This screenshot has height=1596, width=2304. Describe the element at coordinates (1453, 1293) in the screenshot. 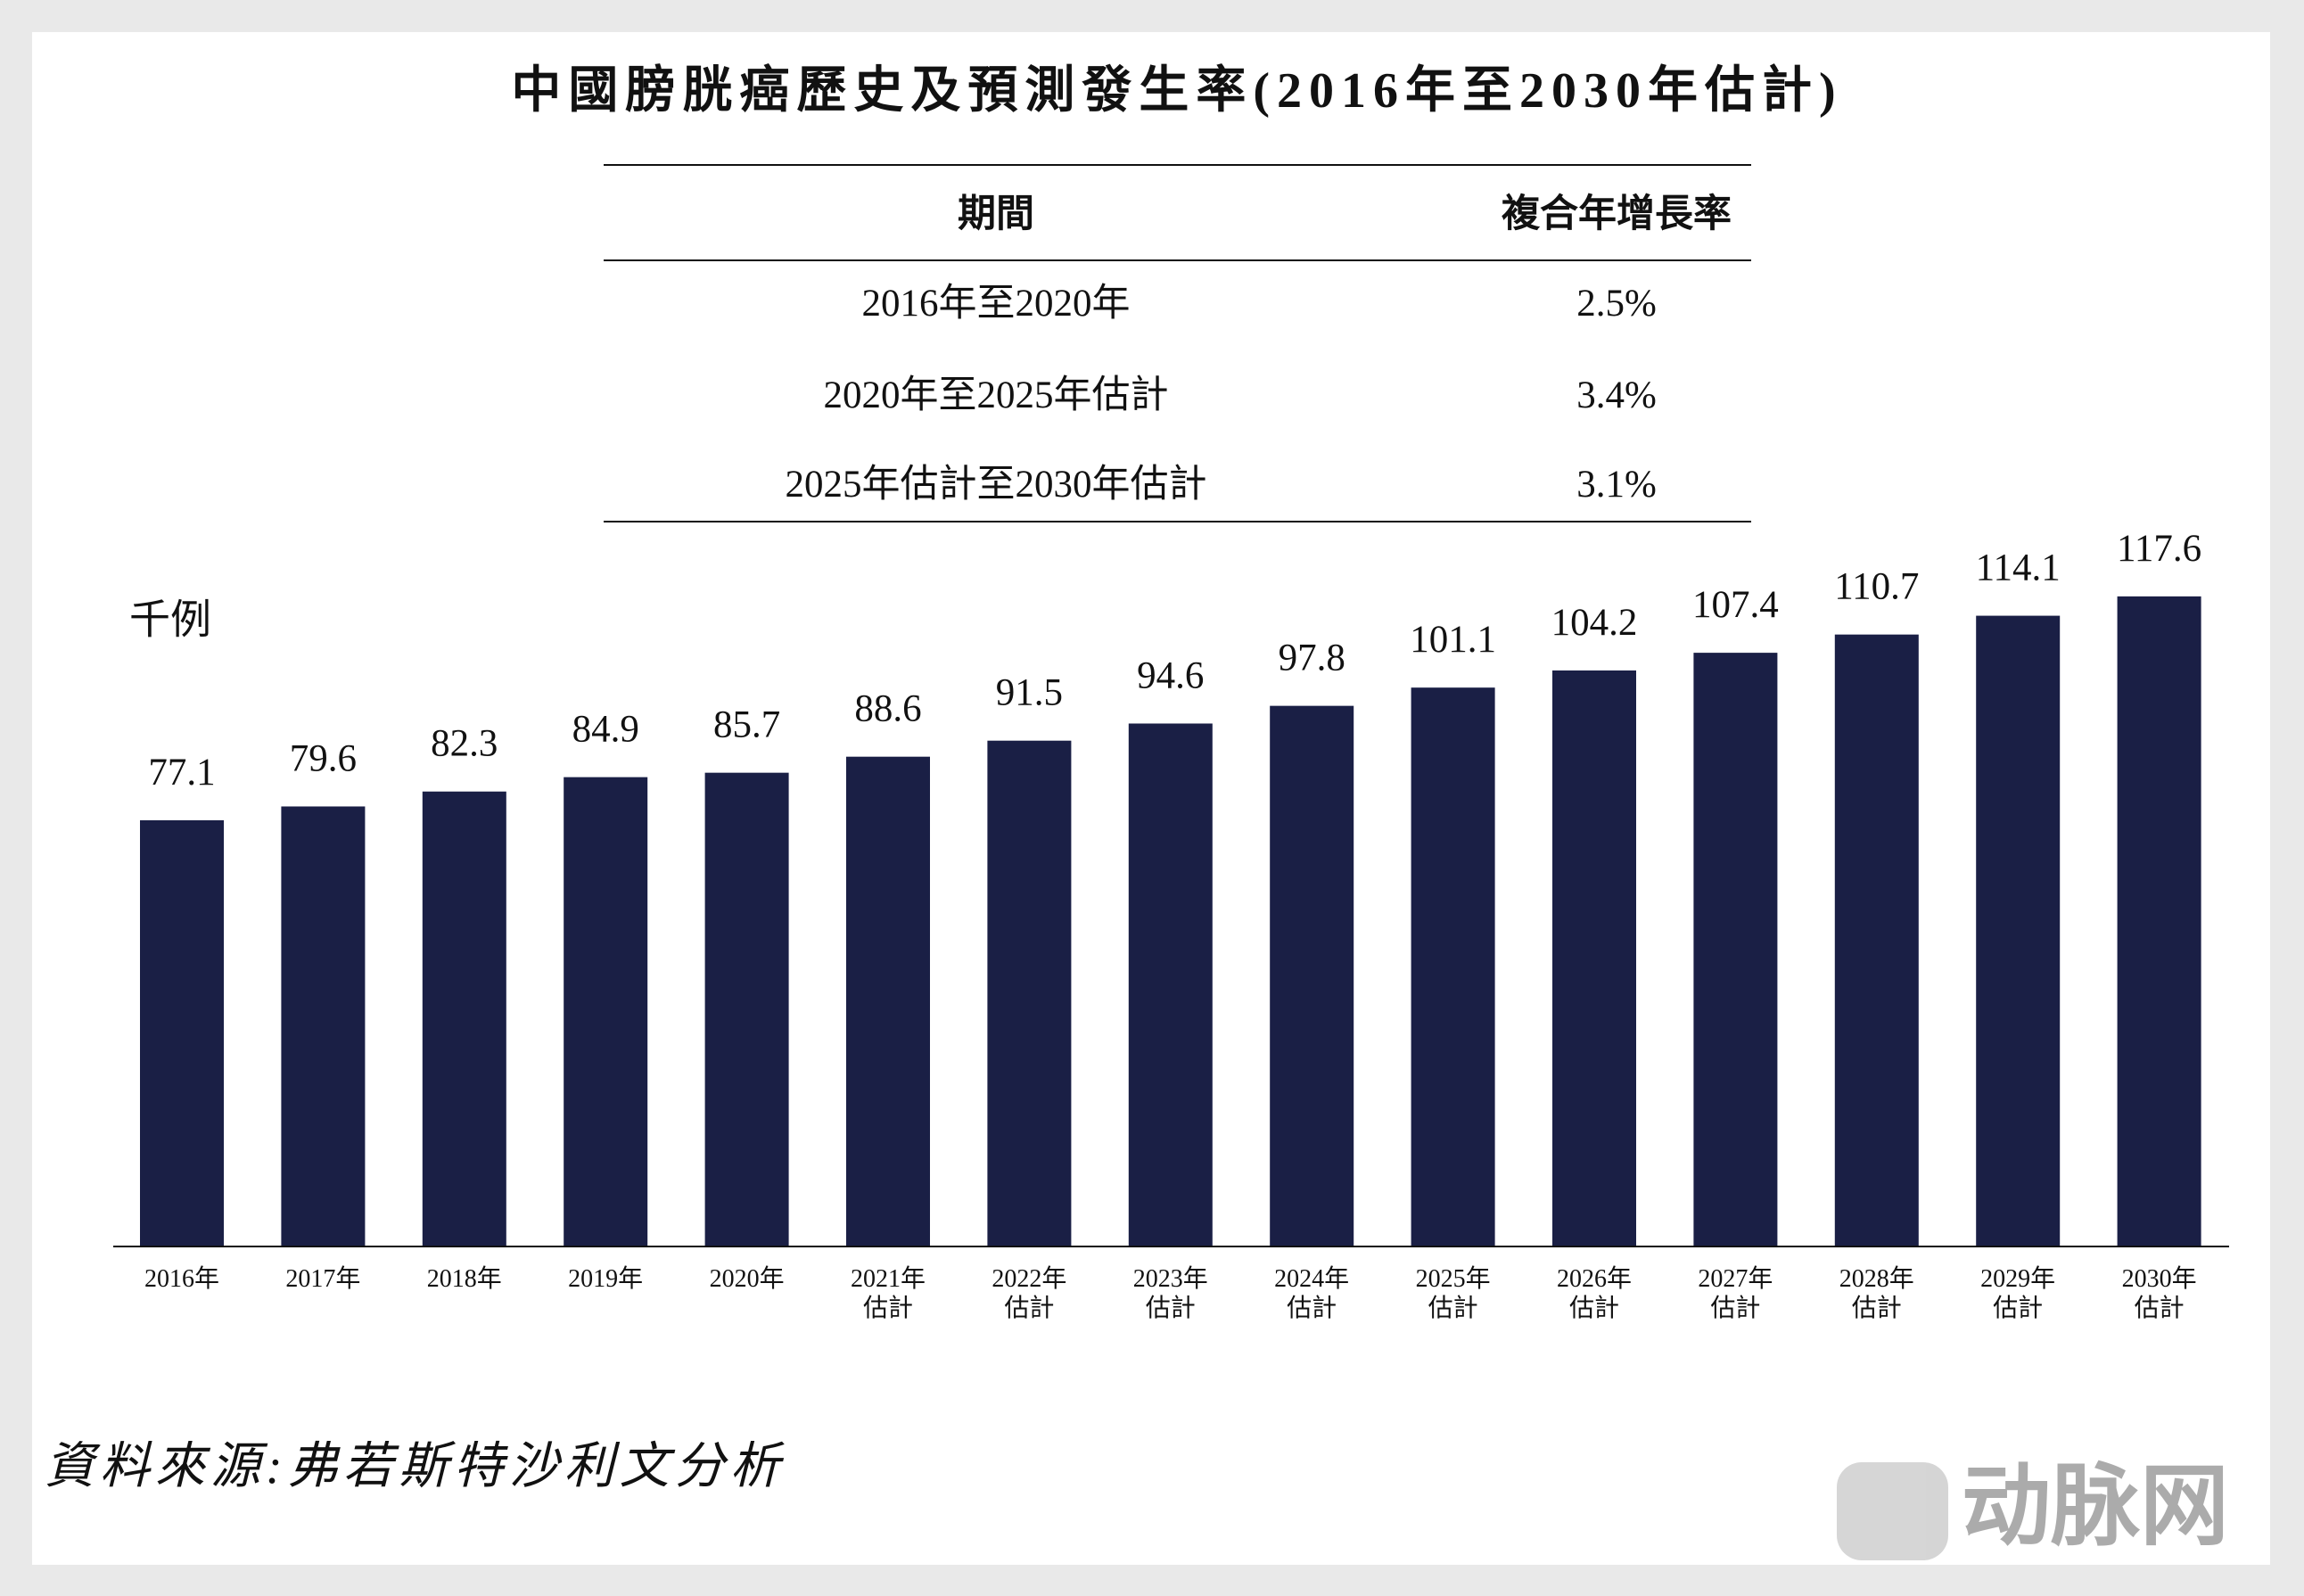

I see `x-tick-label: 2025年 估計` at that location.